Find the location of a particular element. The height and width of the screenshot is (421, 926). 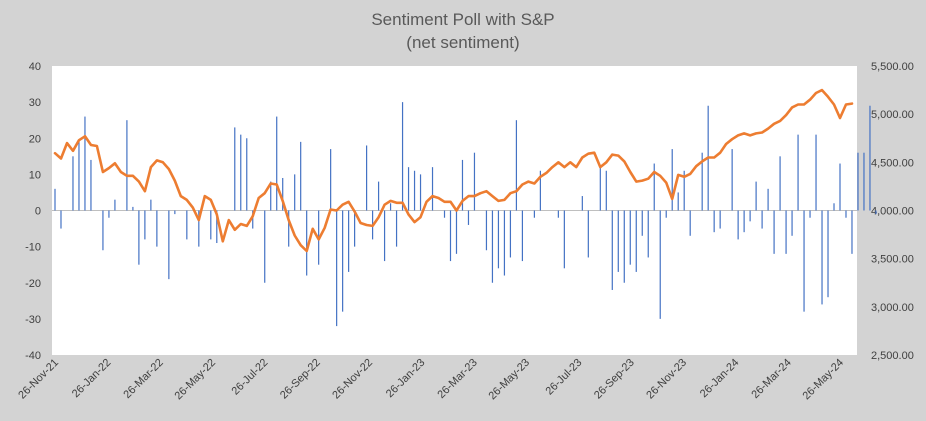

left-axis-tick-label: -10 is located at coordinates (33, 248).